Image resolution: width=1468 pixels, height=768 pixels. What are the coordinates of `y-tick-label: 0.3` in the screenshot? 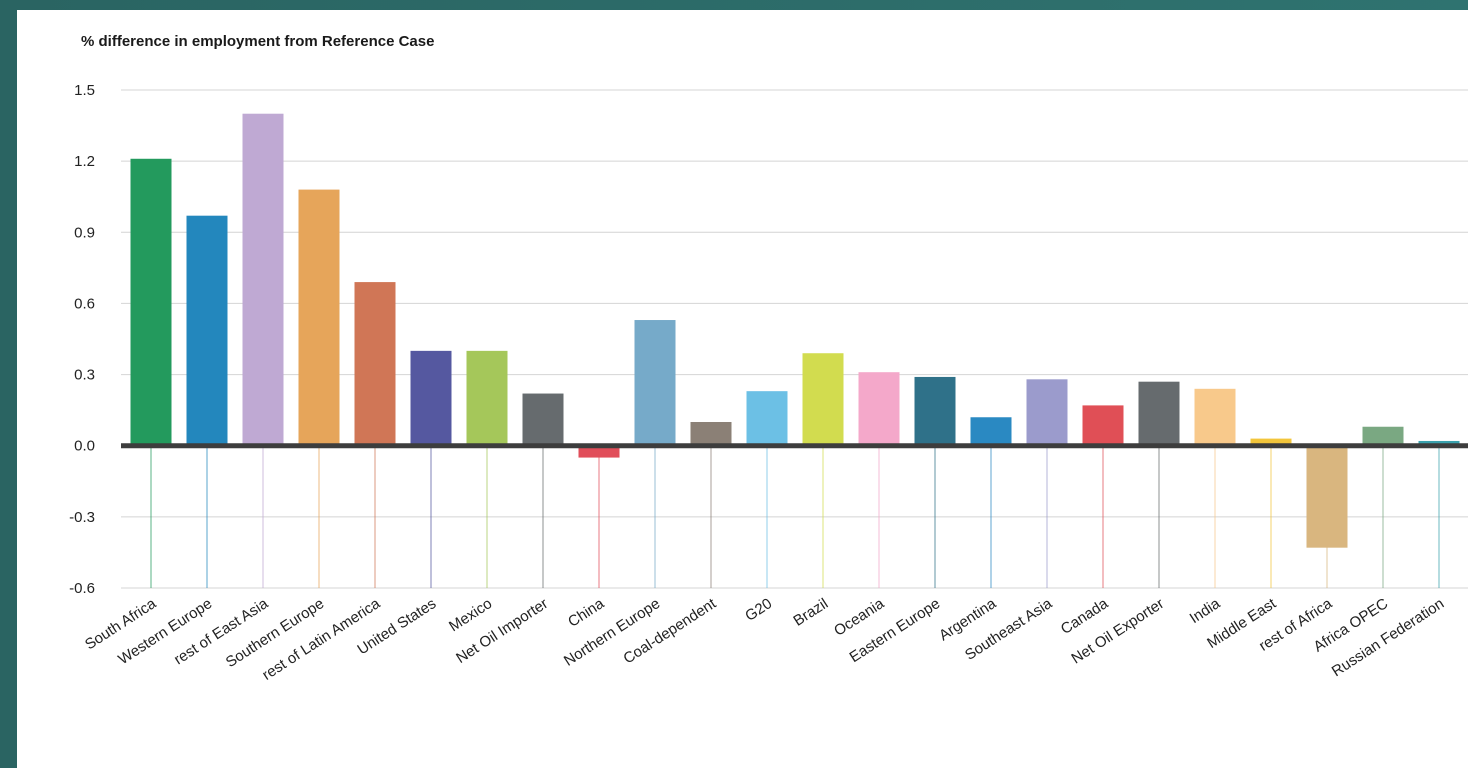 It's located at (84, 375).